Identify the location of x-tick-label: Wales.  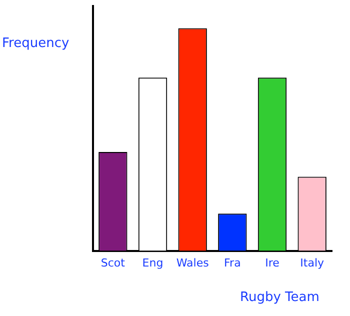
(193, 263).